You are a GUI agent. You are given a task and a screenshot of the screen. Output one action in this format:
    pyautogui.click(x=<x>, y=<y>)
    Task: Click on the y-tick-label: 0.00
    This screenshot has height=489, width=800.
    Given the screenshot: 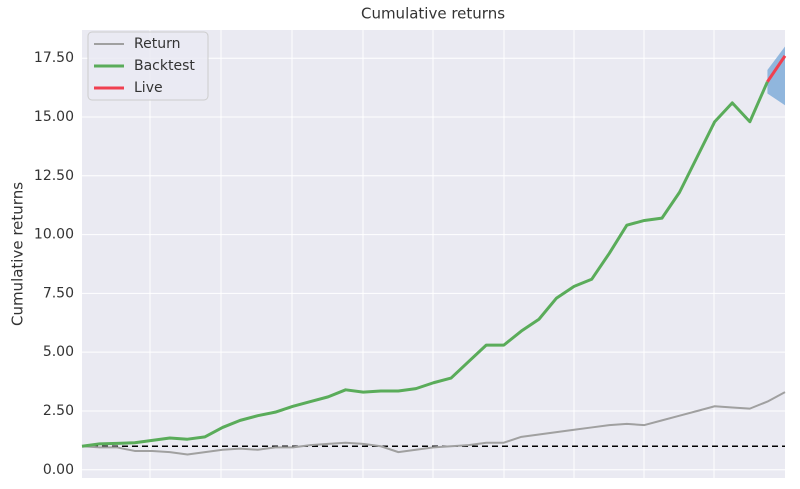 What is the action you would take?
    pyautogui.click(x=58, y=470)
    